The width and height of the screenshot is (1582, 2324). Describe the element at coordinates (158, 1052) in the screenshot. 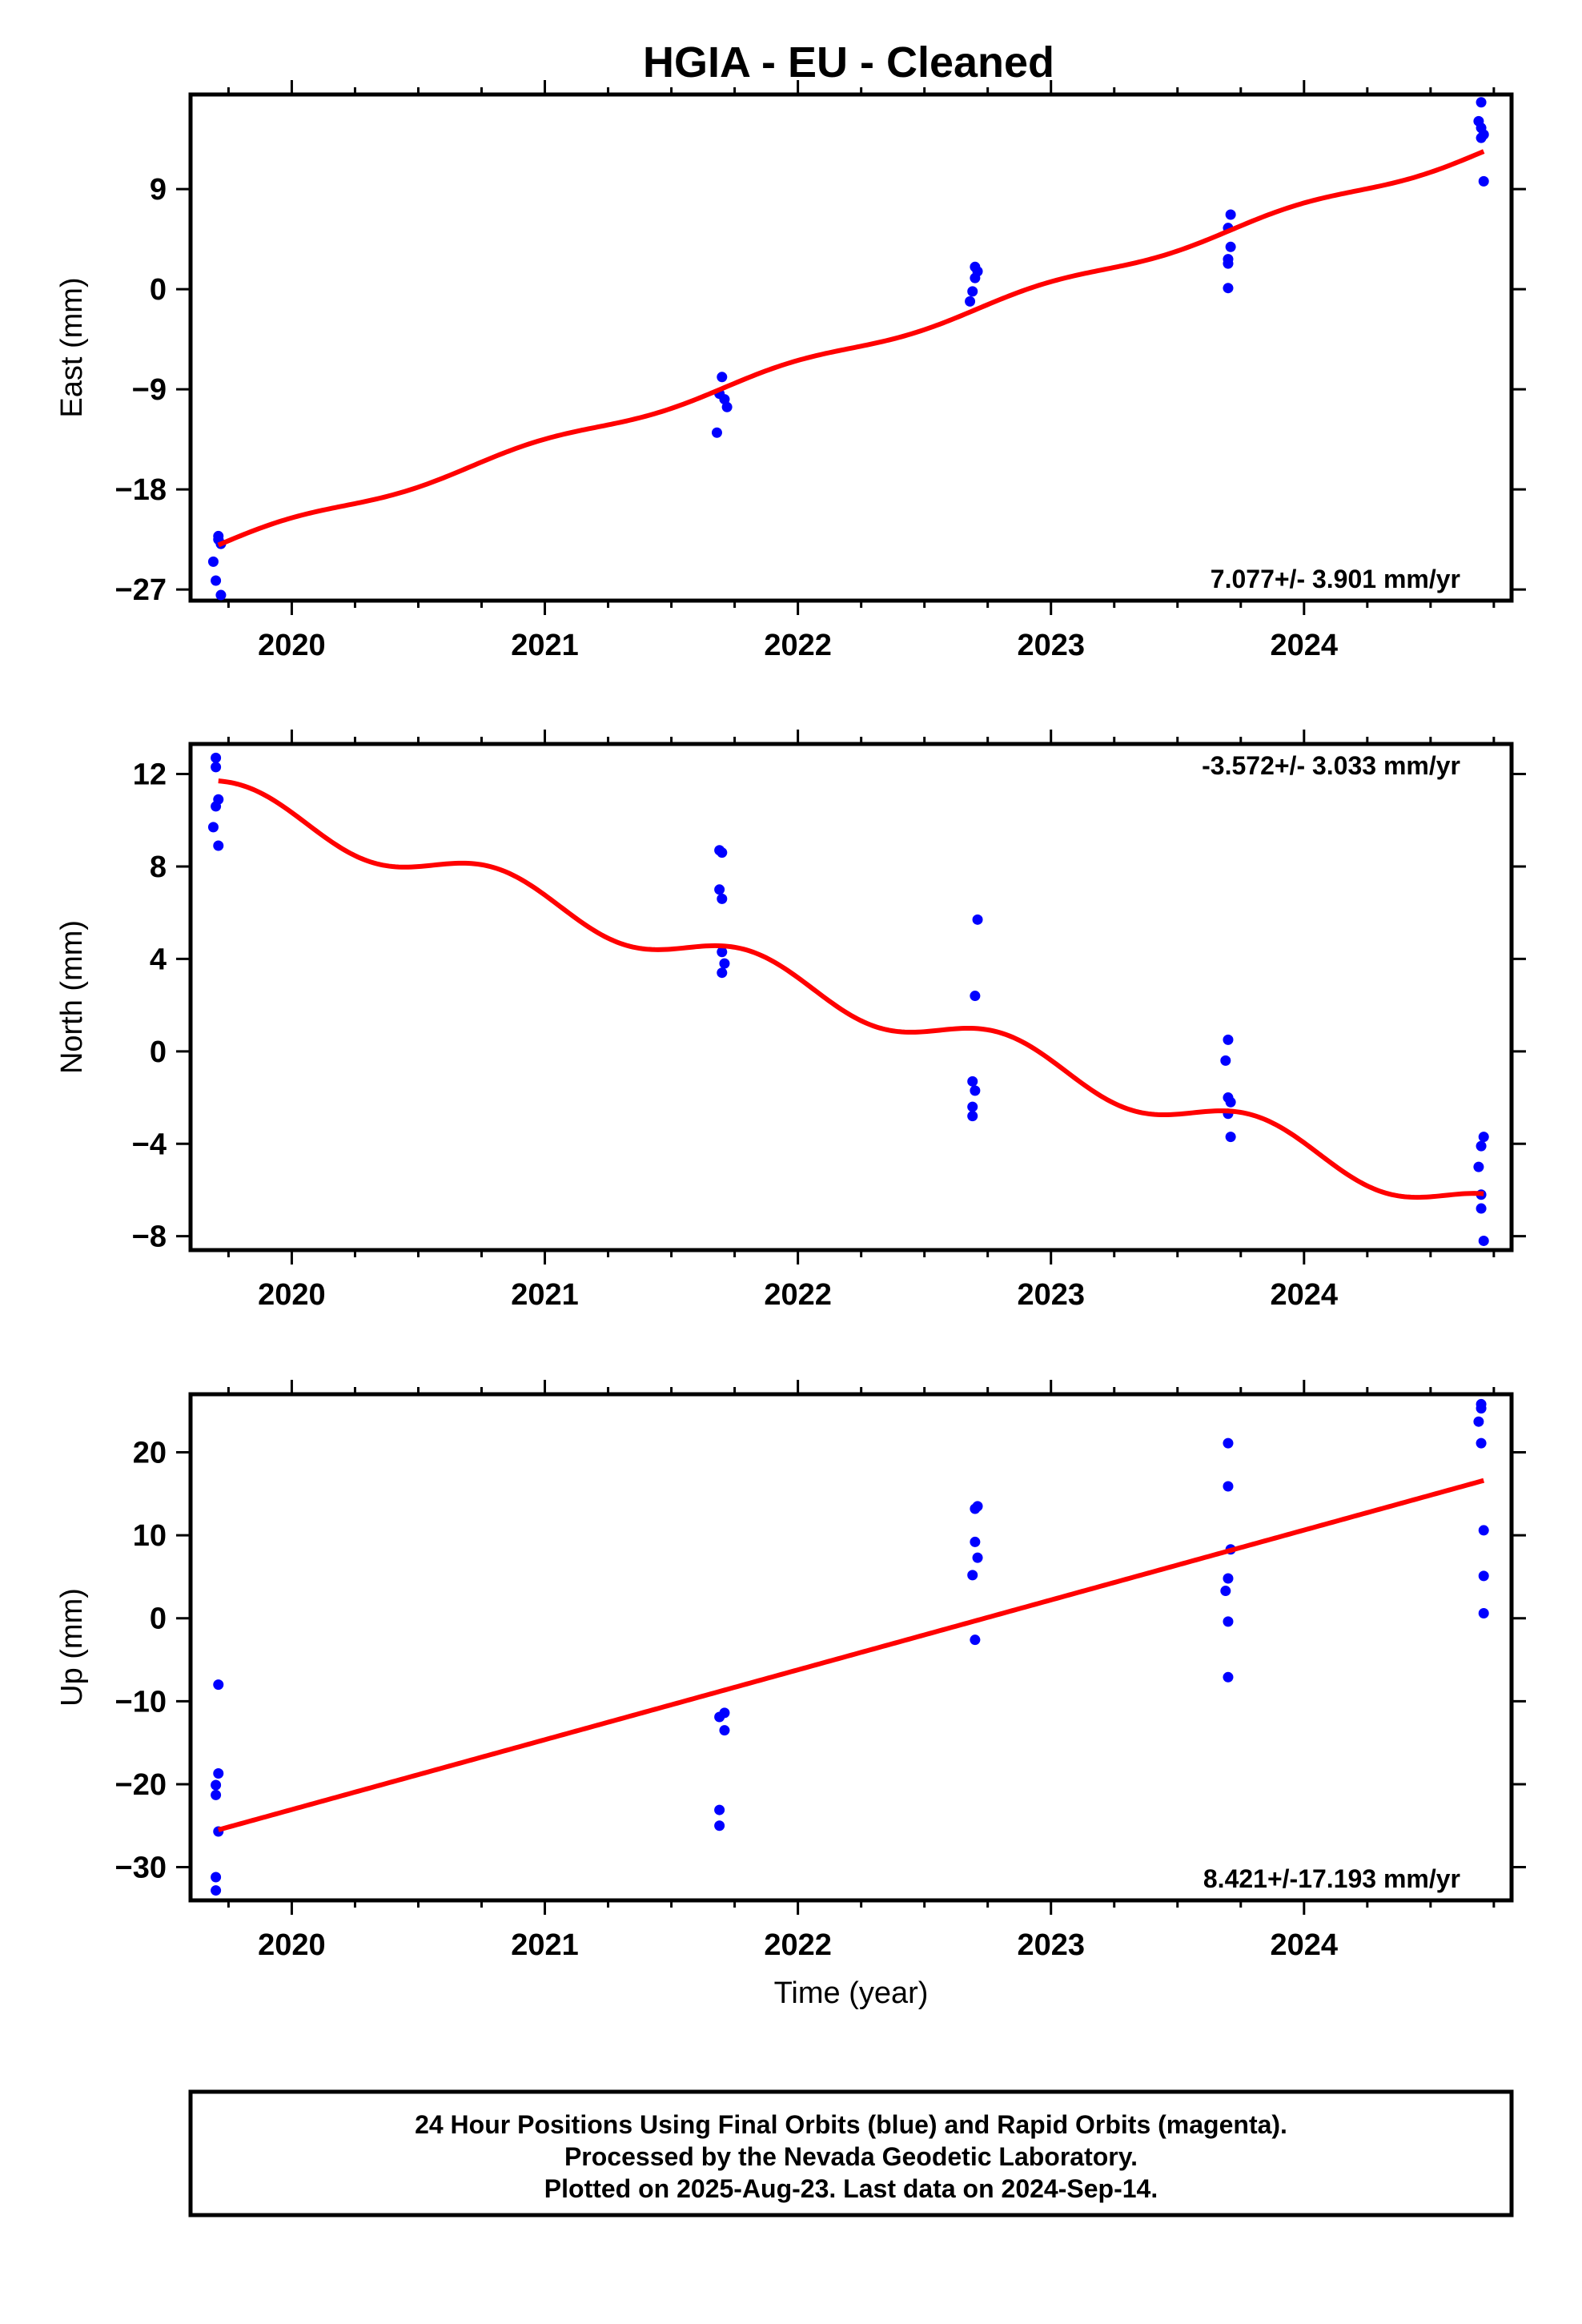

I see `north-y-tick-label: 0` at that location.